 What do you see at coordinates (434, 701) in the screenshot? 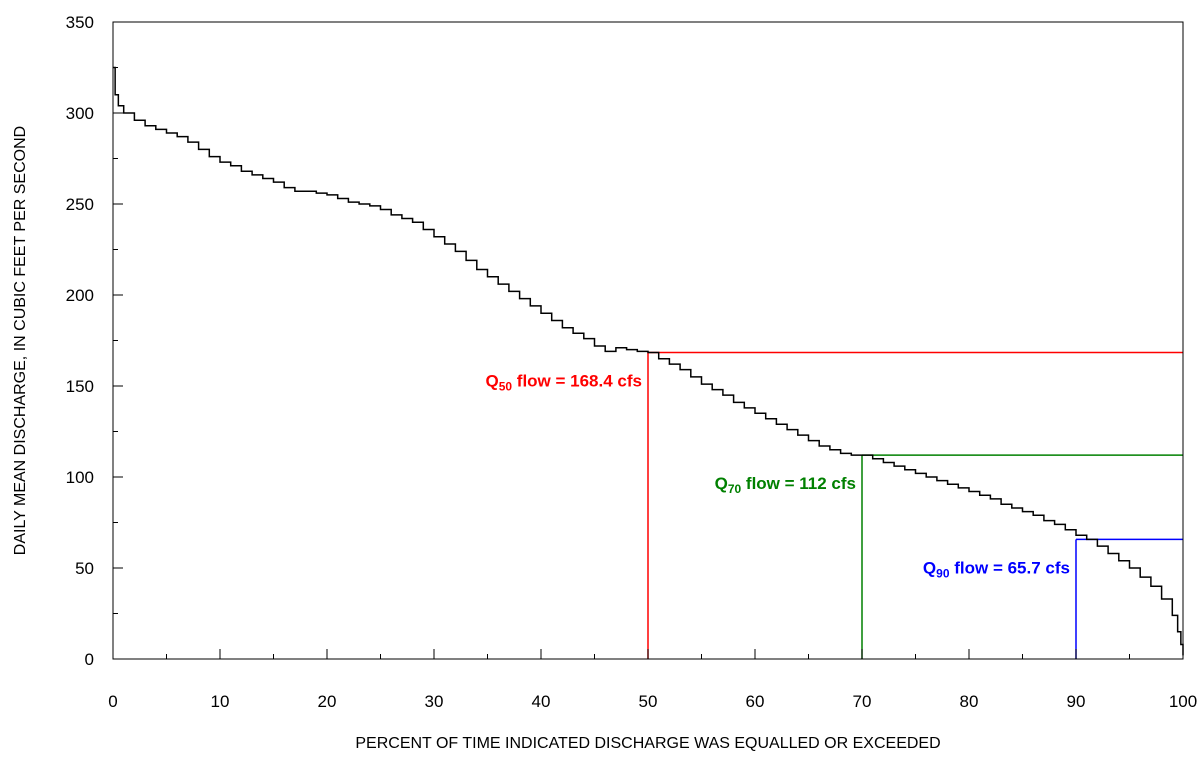
I see `x-tick-label: 30` at bounding box center [434, 701].